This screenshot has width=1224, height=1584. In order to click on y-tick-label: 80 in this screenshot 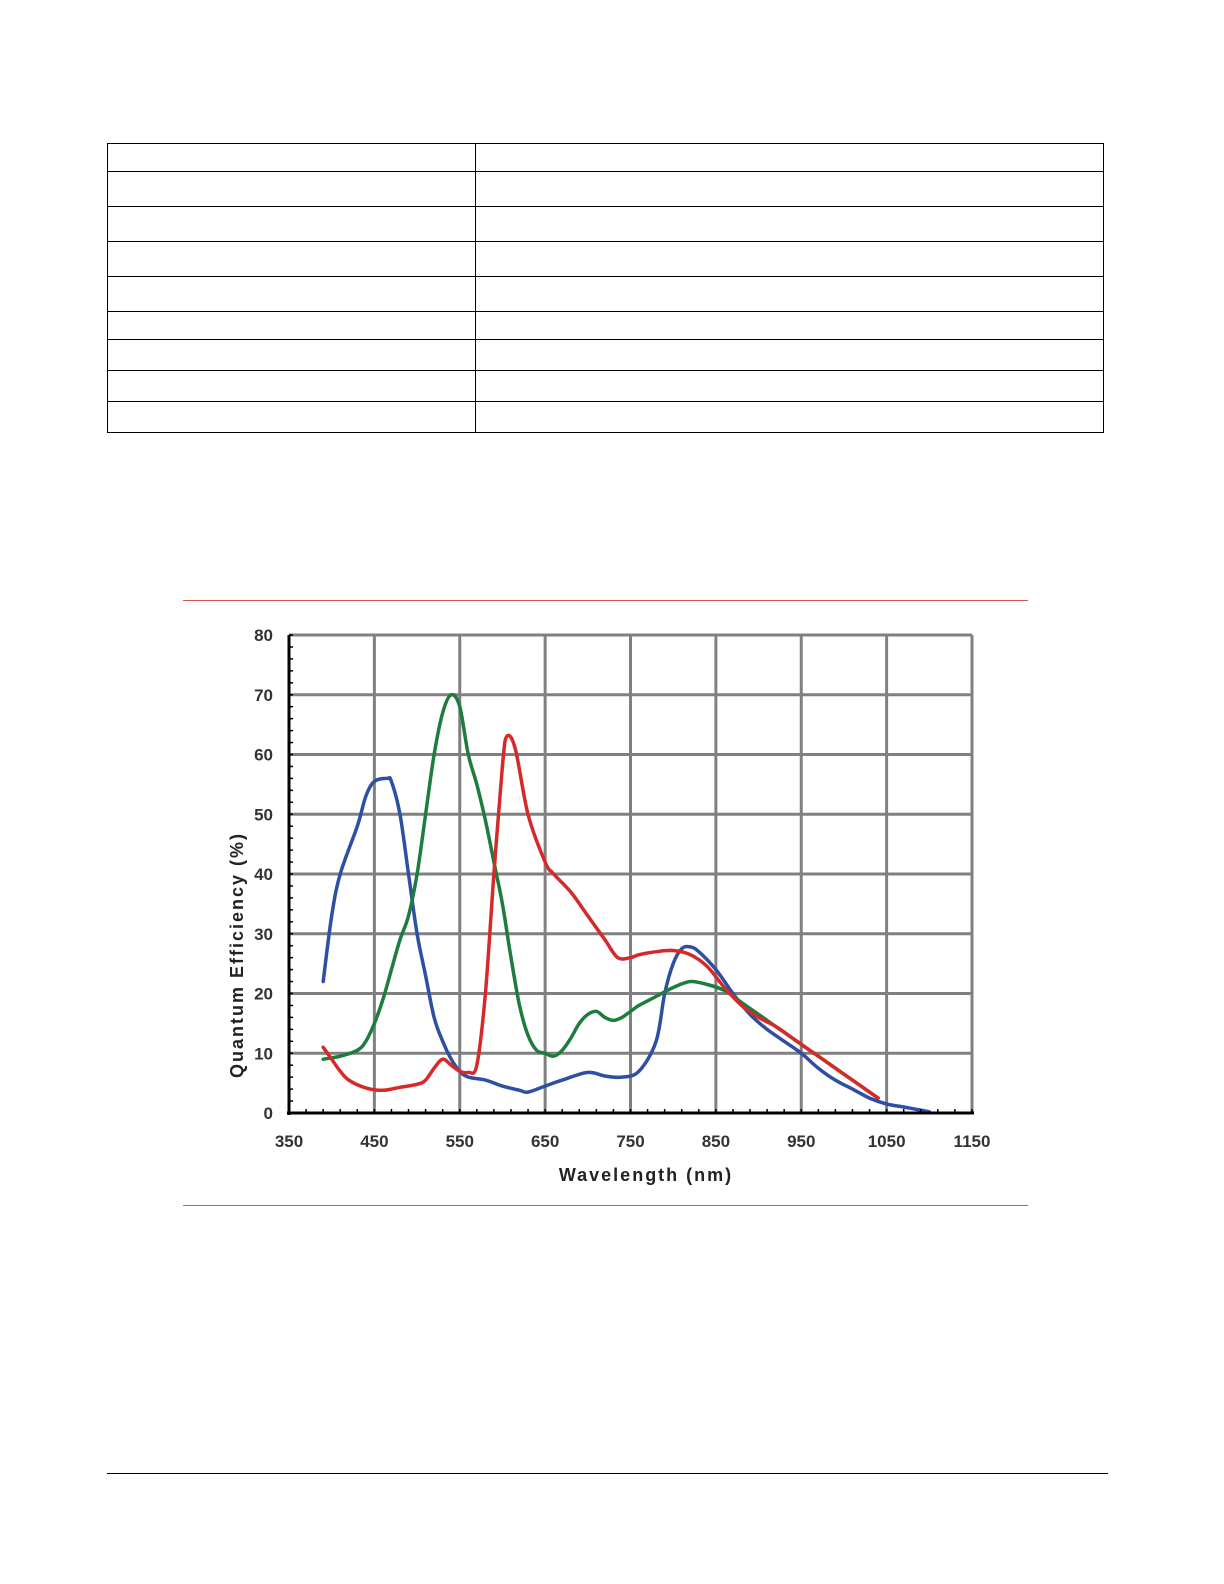, I will do `click(263, 635)`.